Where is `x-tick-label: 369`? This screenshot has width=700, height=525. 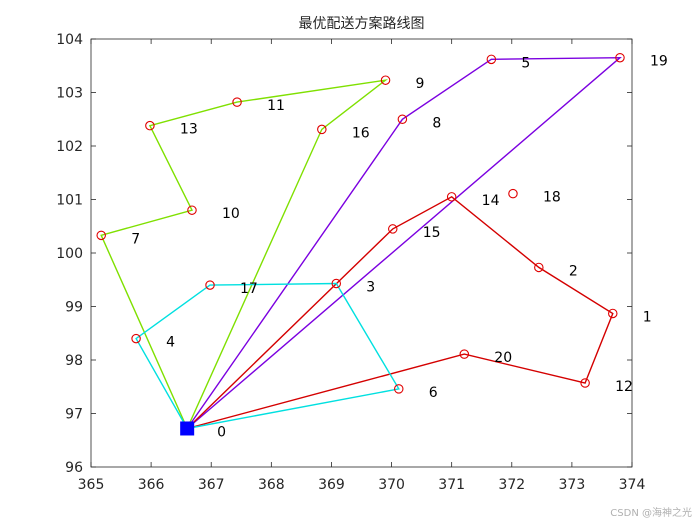
x-tick-label: 369 is located at coordinates (331, 485).